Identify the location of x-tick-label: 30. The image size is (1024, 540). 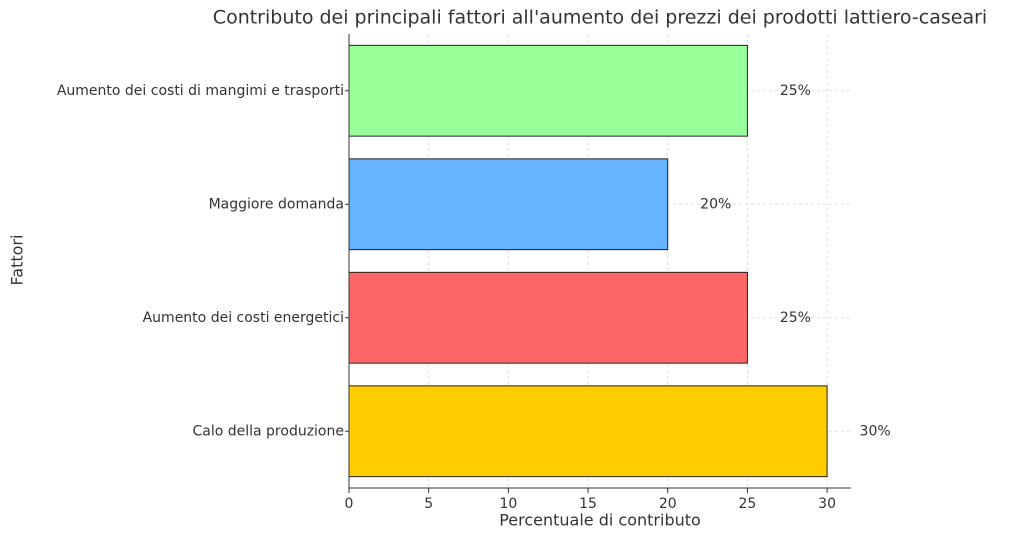
(827, 504).